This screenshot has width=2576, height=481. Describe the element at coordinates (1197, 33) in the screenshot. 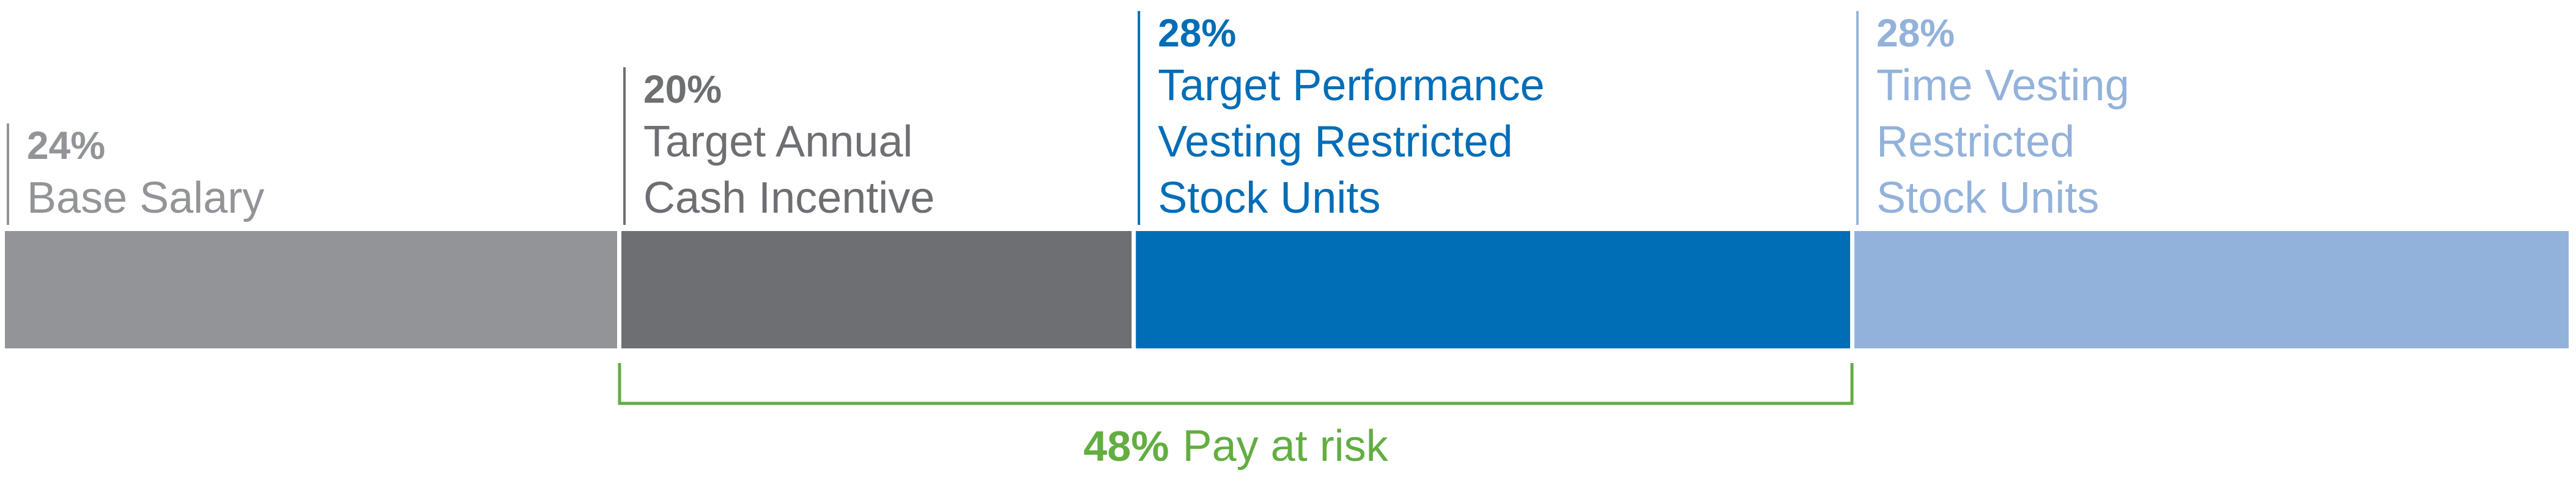

I see `segment-percent-3: 28%` at that location.